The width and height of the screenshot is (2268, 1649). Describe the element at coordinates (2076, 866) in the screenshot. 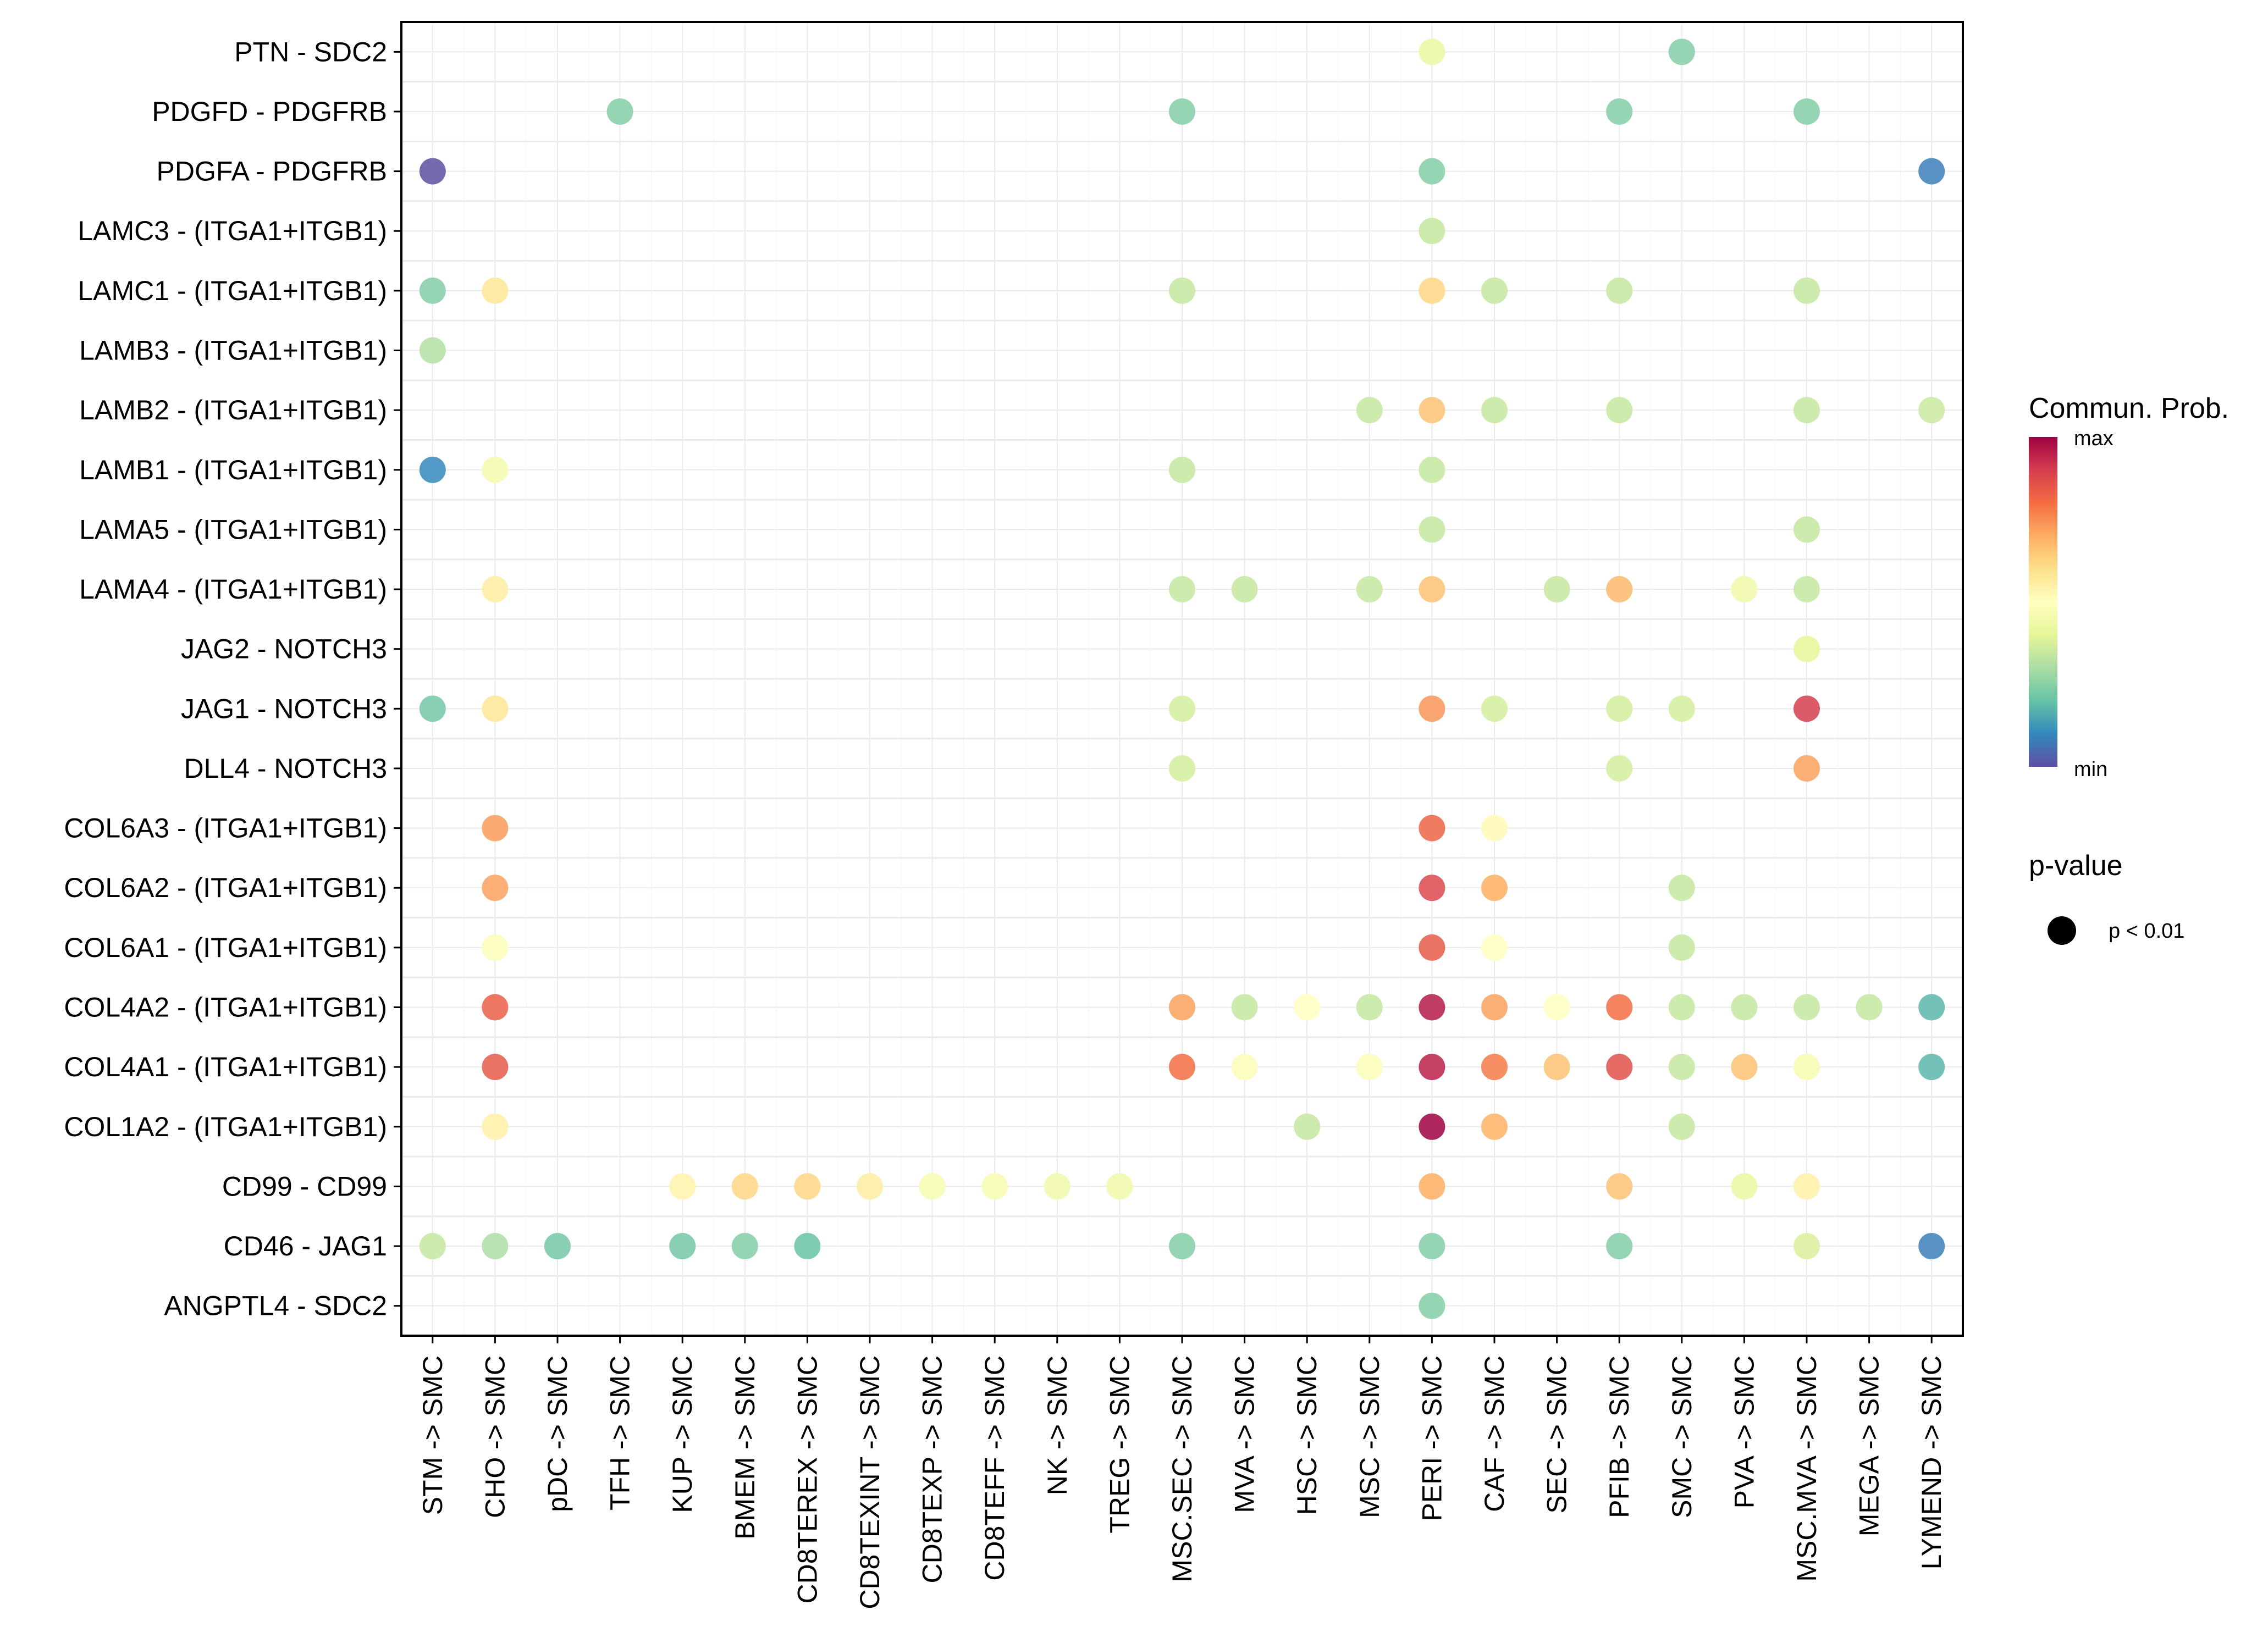

I see `size-legend-title: p-value` at that location.